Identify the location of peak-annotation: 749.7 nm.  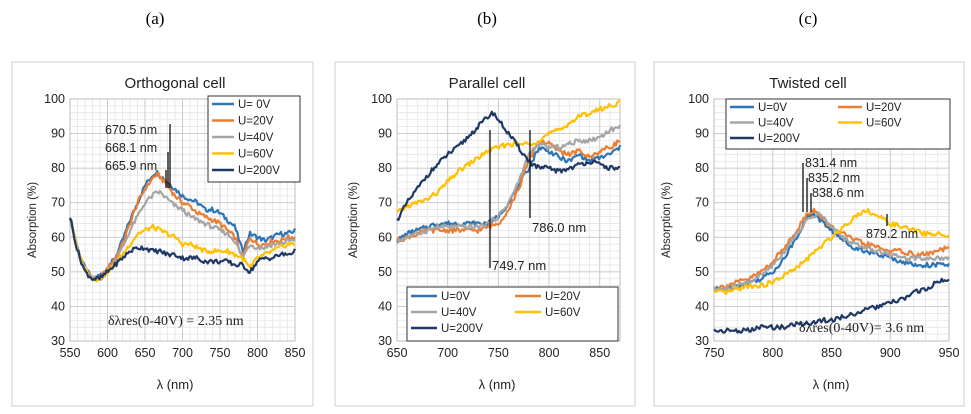
(519, 265).